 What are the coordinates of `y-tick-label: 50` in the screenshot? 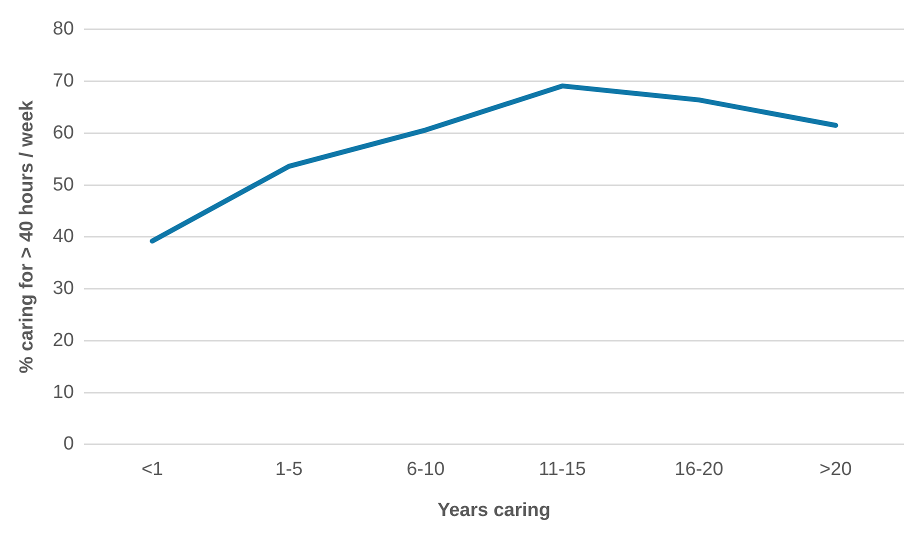 It's located at (63, 185).